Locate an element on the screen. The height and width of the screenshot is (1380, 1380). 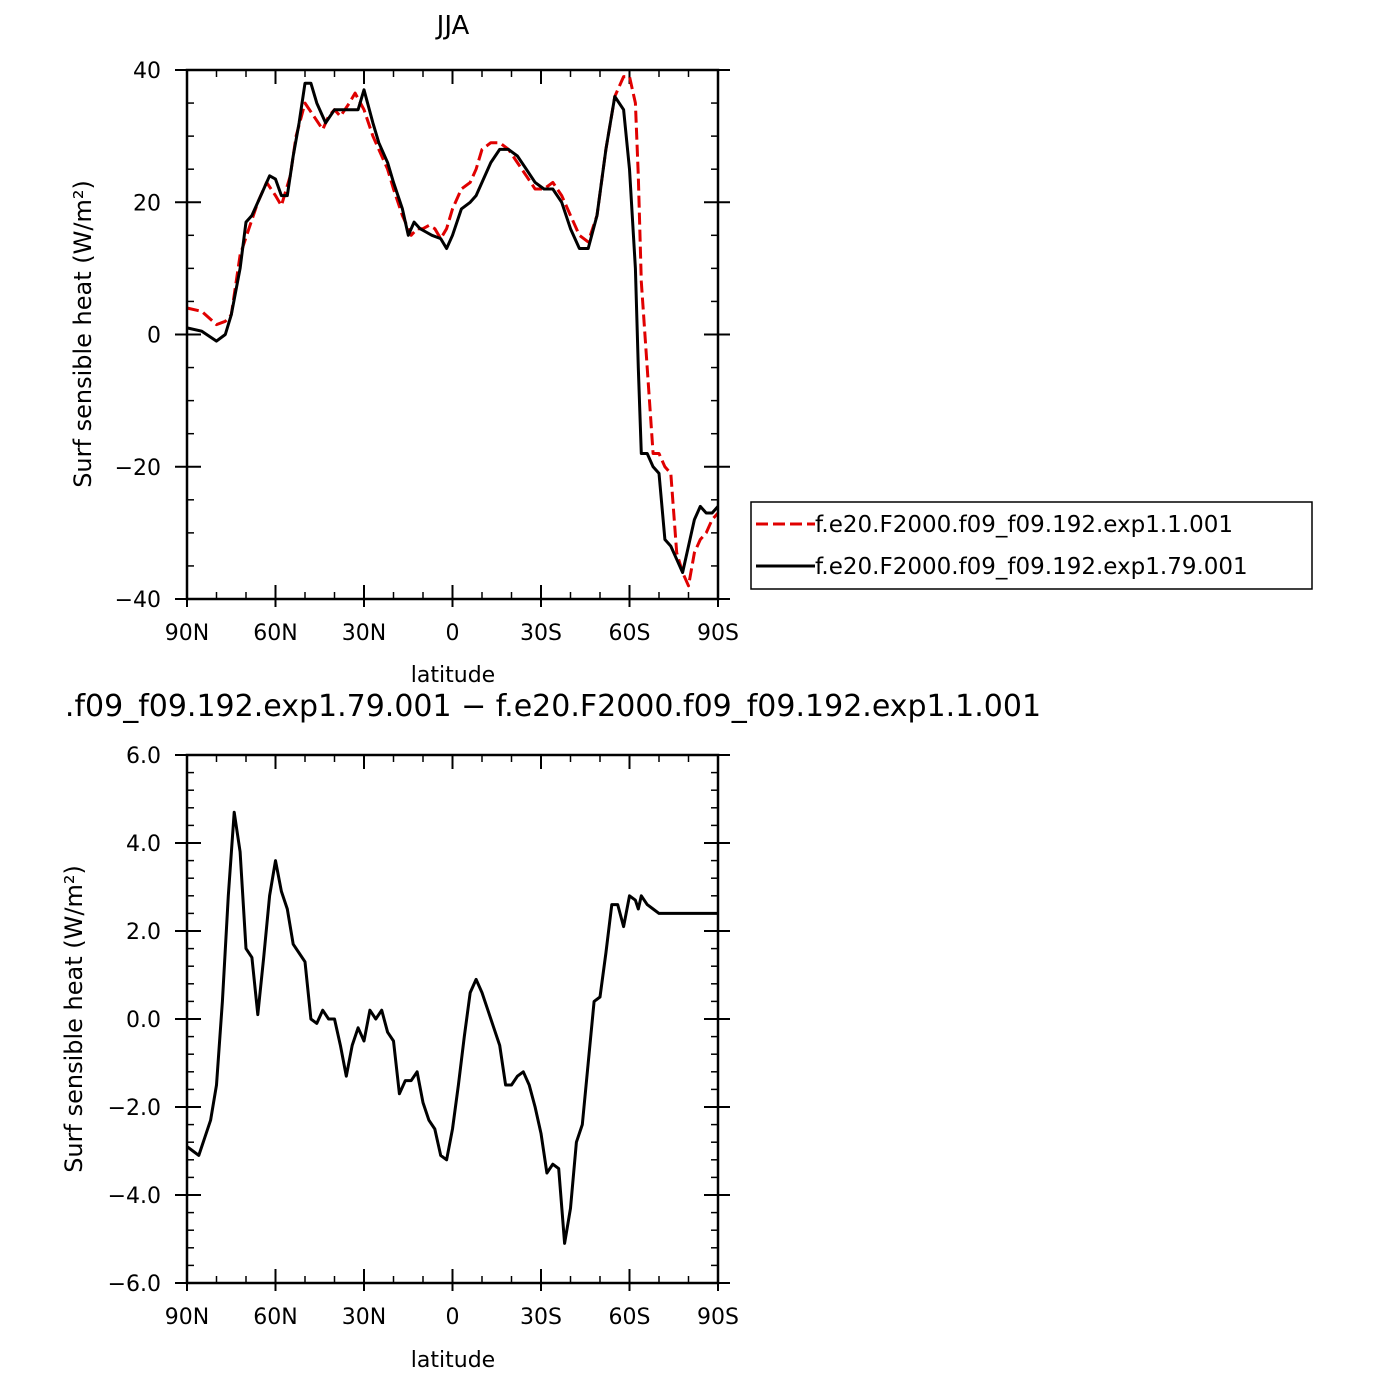
bottom-y-tick-label: 2.0 is located at coordinates (143, 932).